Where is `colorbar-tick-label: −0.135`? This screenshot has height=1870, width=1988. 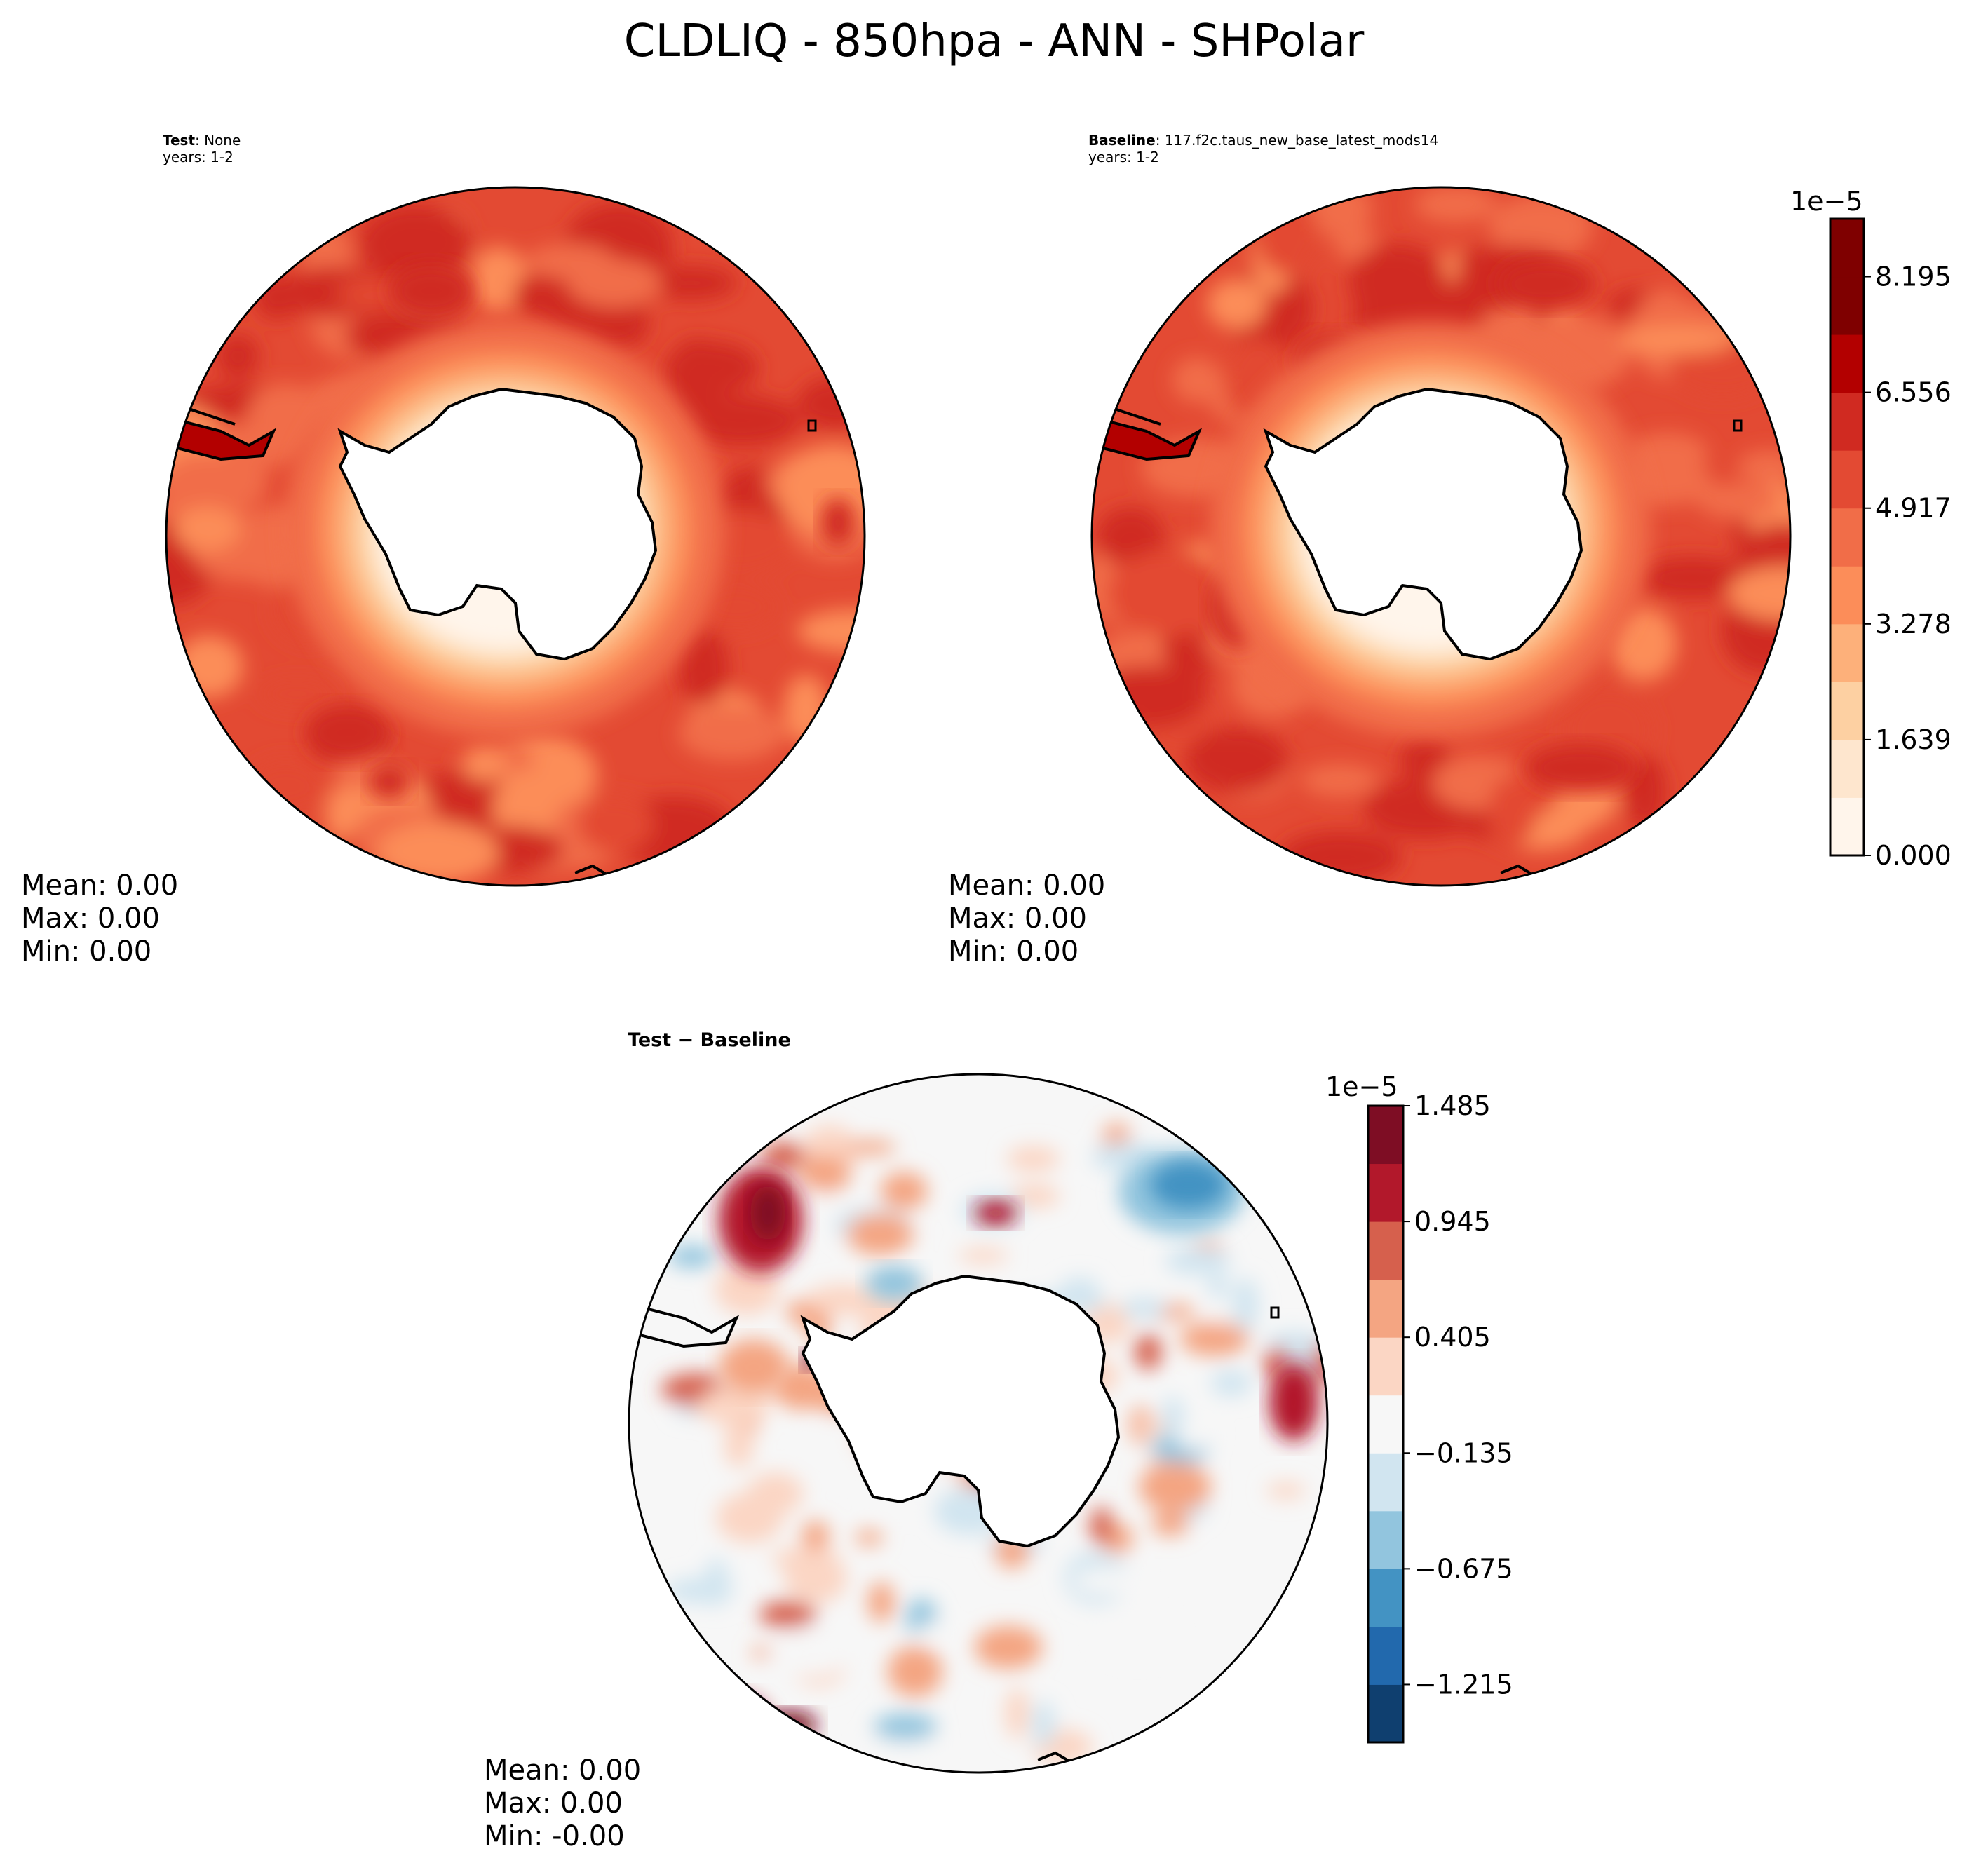
colorbar-tick-label: −0.135 is located at coordinates (1463, 1453).